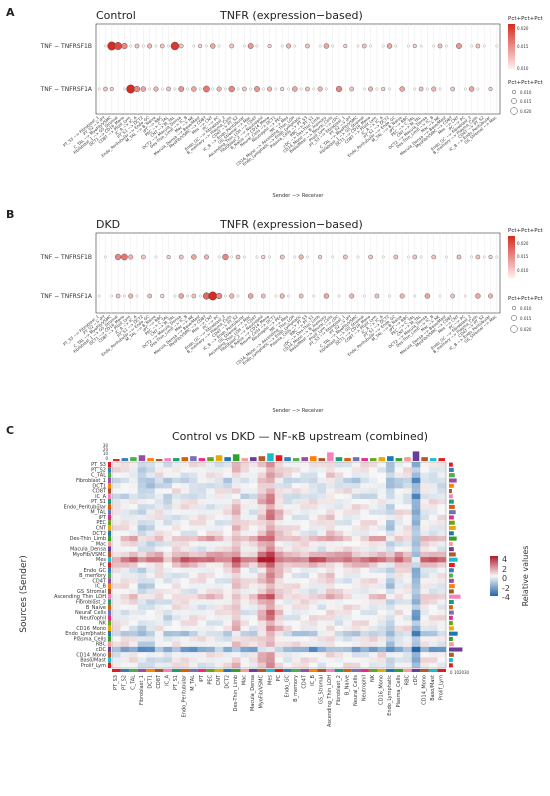 Image resolution: width=550 pixels, height=796 pixels. I want to click on panel-a-color-tick-2: 0.015, so click(523, 46).